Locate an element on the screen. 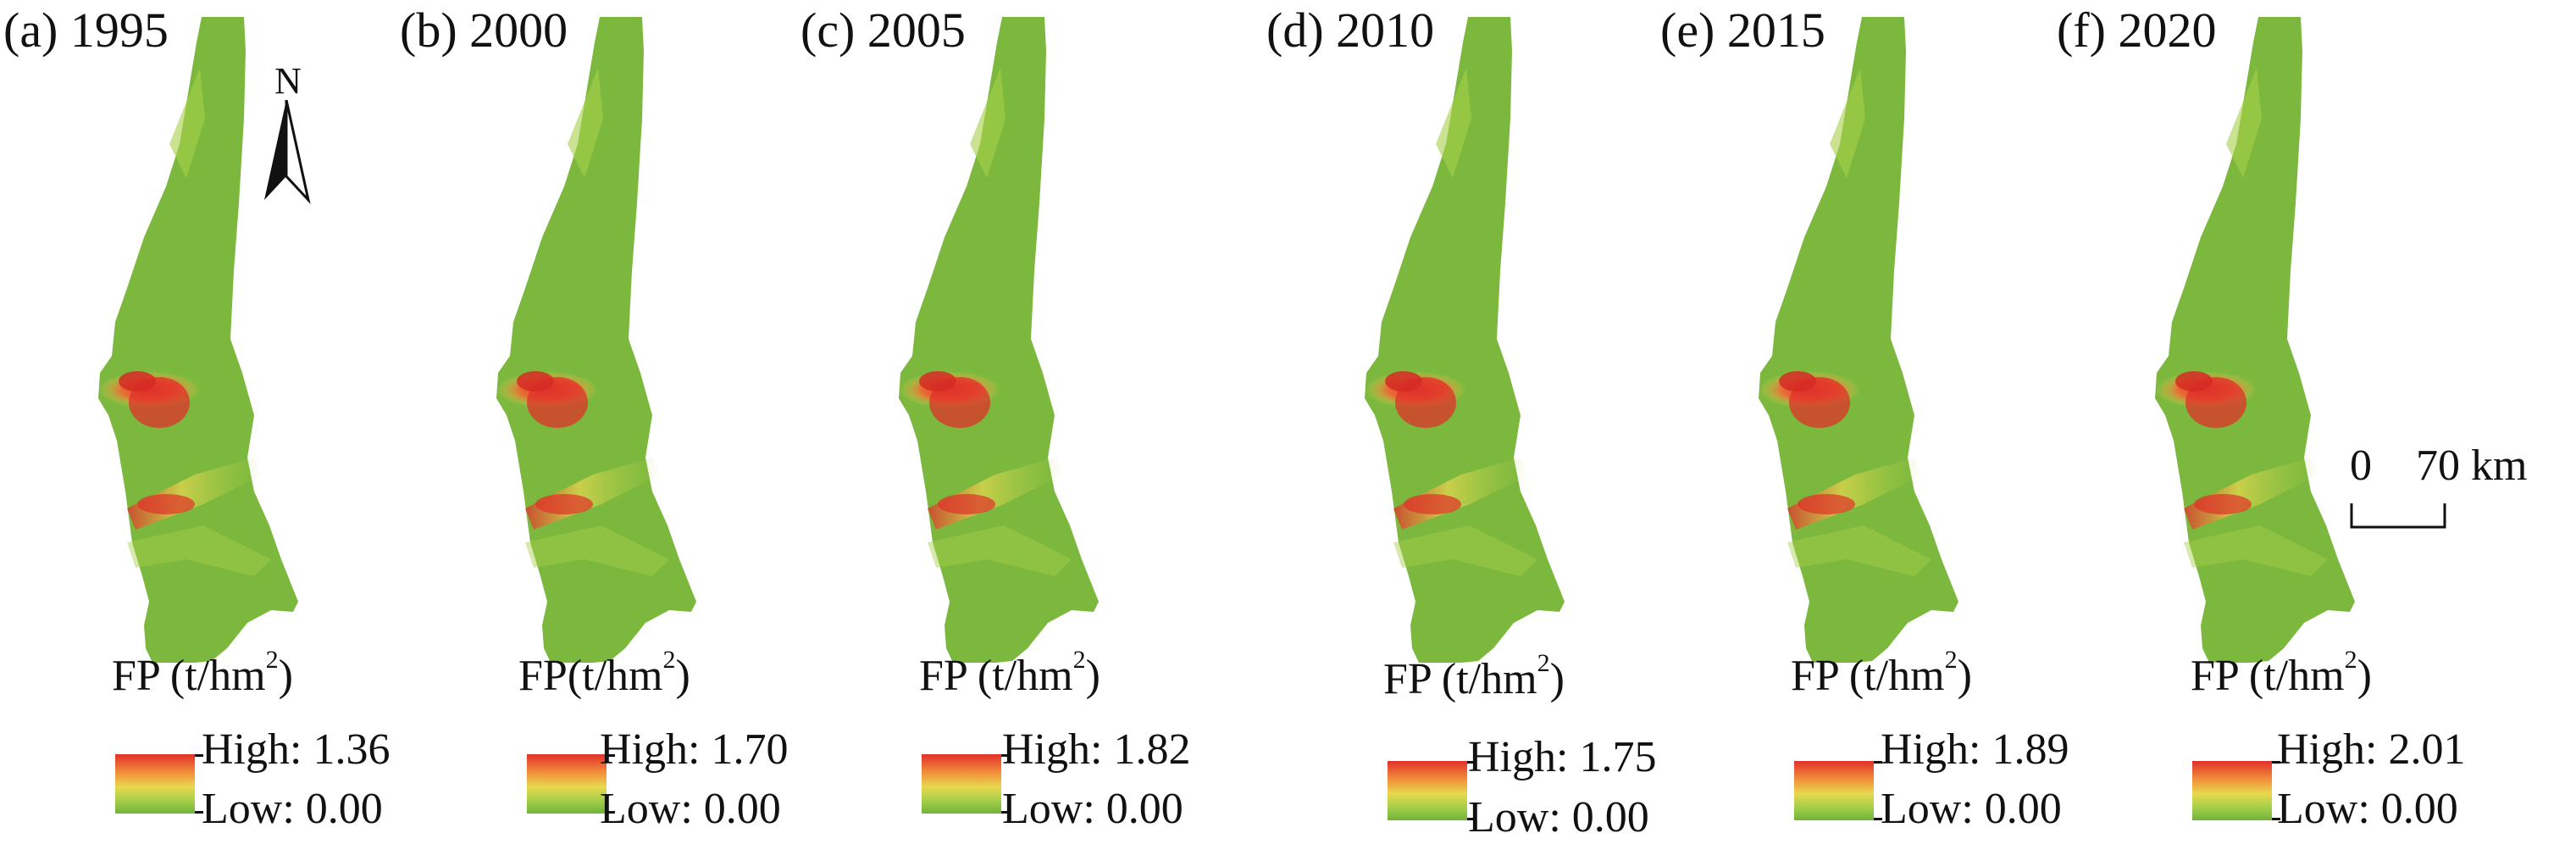 This screenshot has width=2576, height=861. scale-zero-label: 0 is located at coordinates (2361, 466).